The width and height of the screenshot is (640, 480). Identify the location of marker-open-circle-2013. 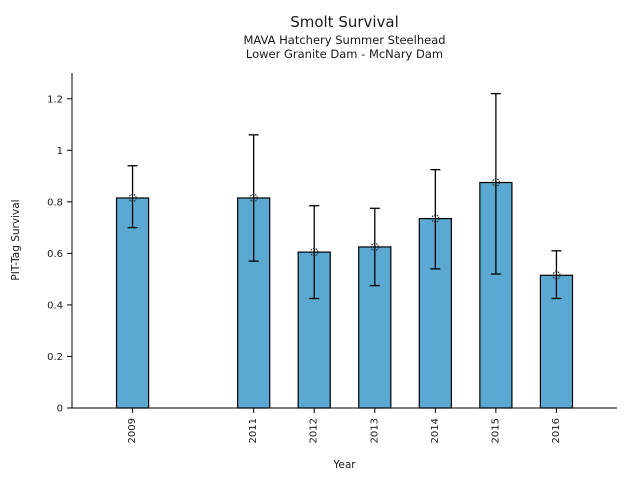
(374, 247).